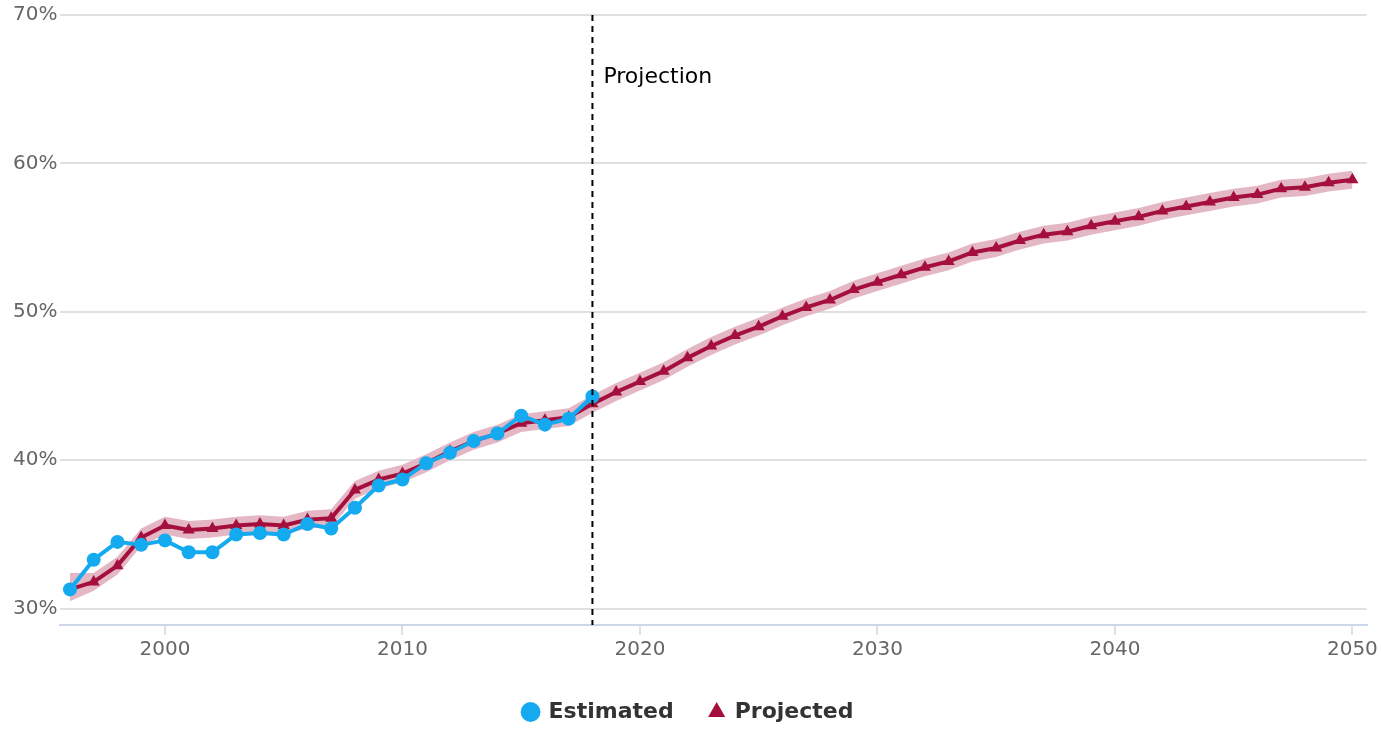  I want to click on y-tick-label: 30%, so click(35, 606).